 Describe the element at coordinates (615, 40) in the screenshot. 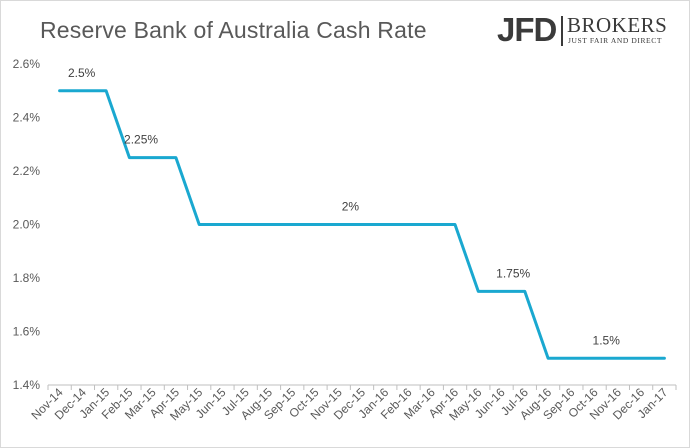

I see `logo-tagline: JUST FAIR AND DIRECT` at that location.